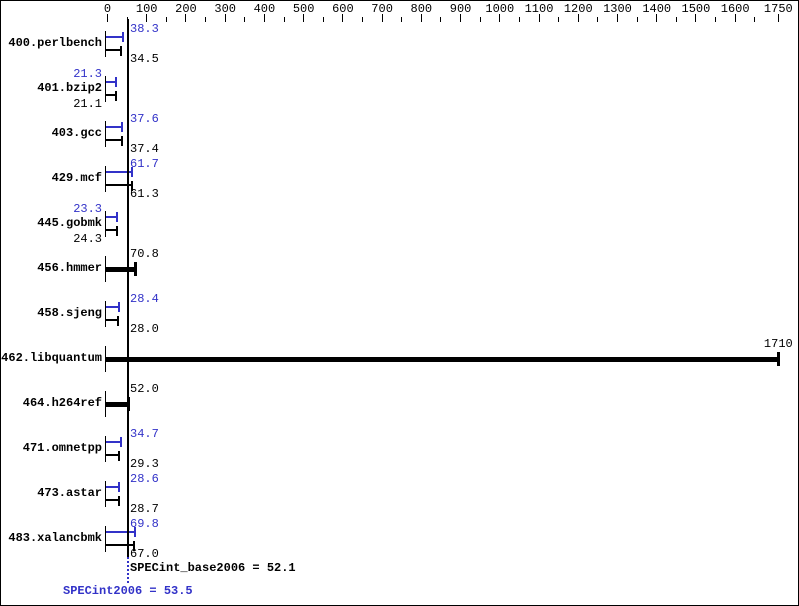 This screenshot has width=799, height=606. Describe the element at coordinates (144, 59) in the screenshot. I see `base-value-label: 34.5` at that location.